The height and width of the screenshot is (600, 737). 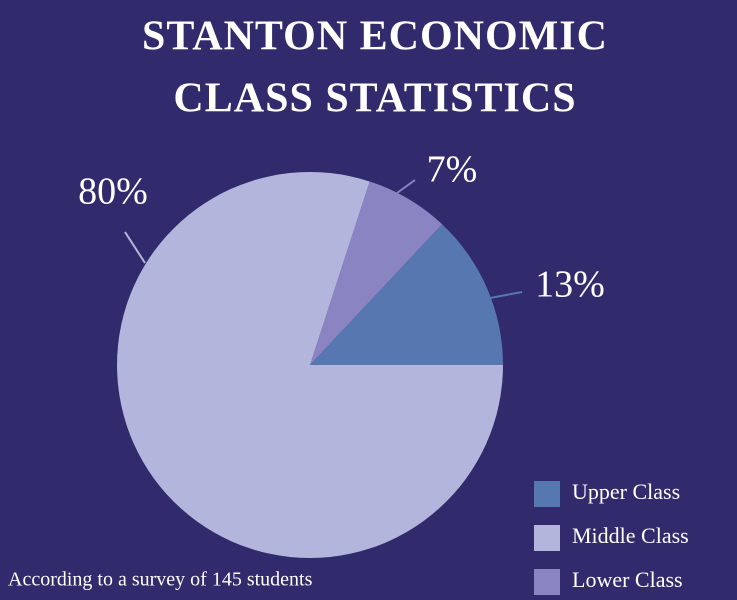 What do you see at coordinates (374, 99) in the screenshot?
I see `chart-title: CLASS STATISTICS` at bounding box center [374, 99].